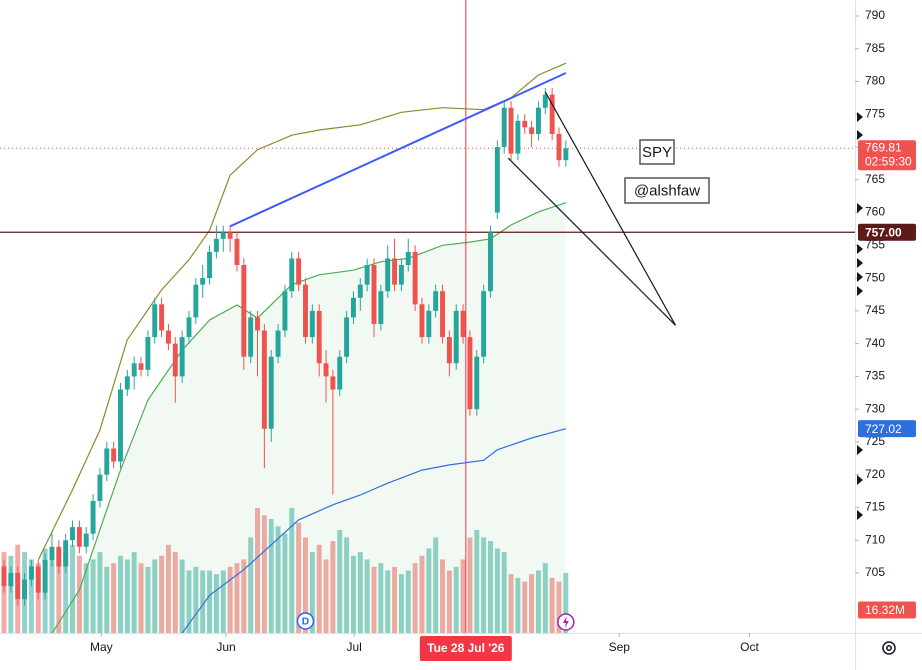 The height and width of the screenshot is (670, 922). What do you see at coordinates (883, 232) in the screenshot?
I see `hline-price-label: 757.00` at bounding box center [883, 232].